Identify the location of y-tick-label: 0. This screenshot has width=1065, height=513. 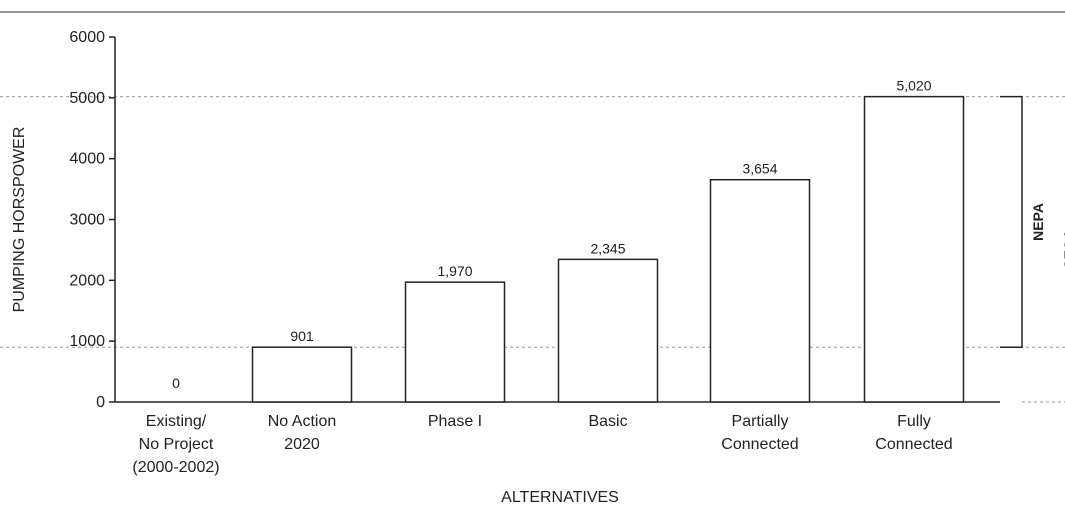
(100, 402).